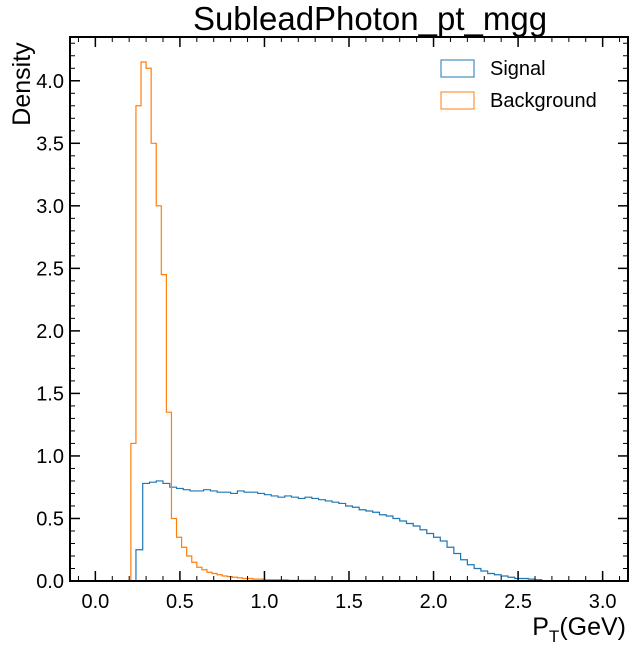 Image resolution: width=635 pixels, height=648 pixels. I want to click on x-axis-label: PT(GeV), so click(579, 629).